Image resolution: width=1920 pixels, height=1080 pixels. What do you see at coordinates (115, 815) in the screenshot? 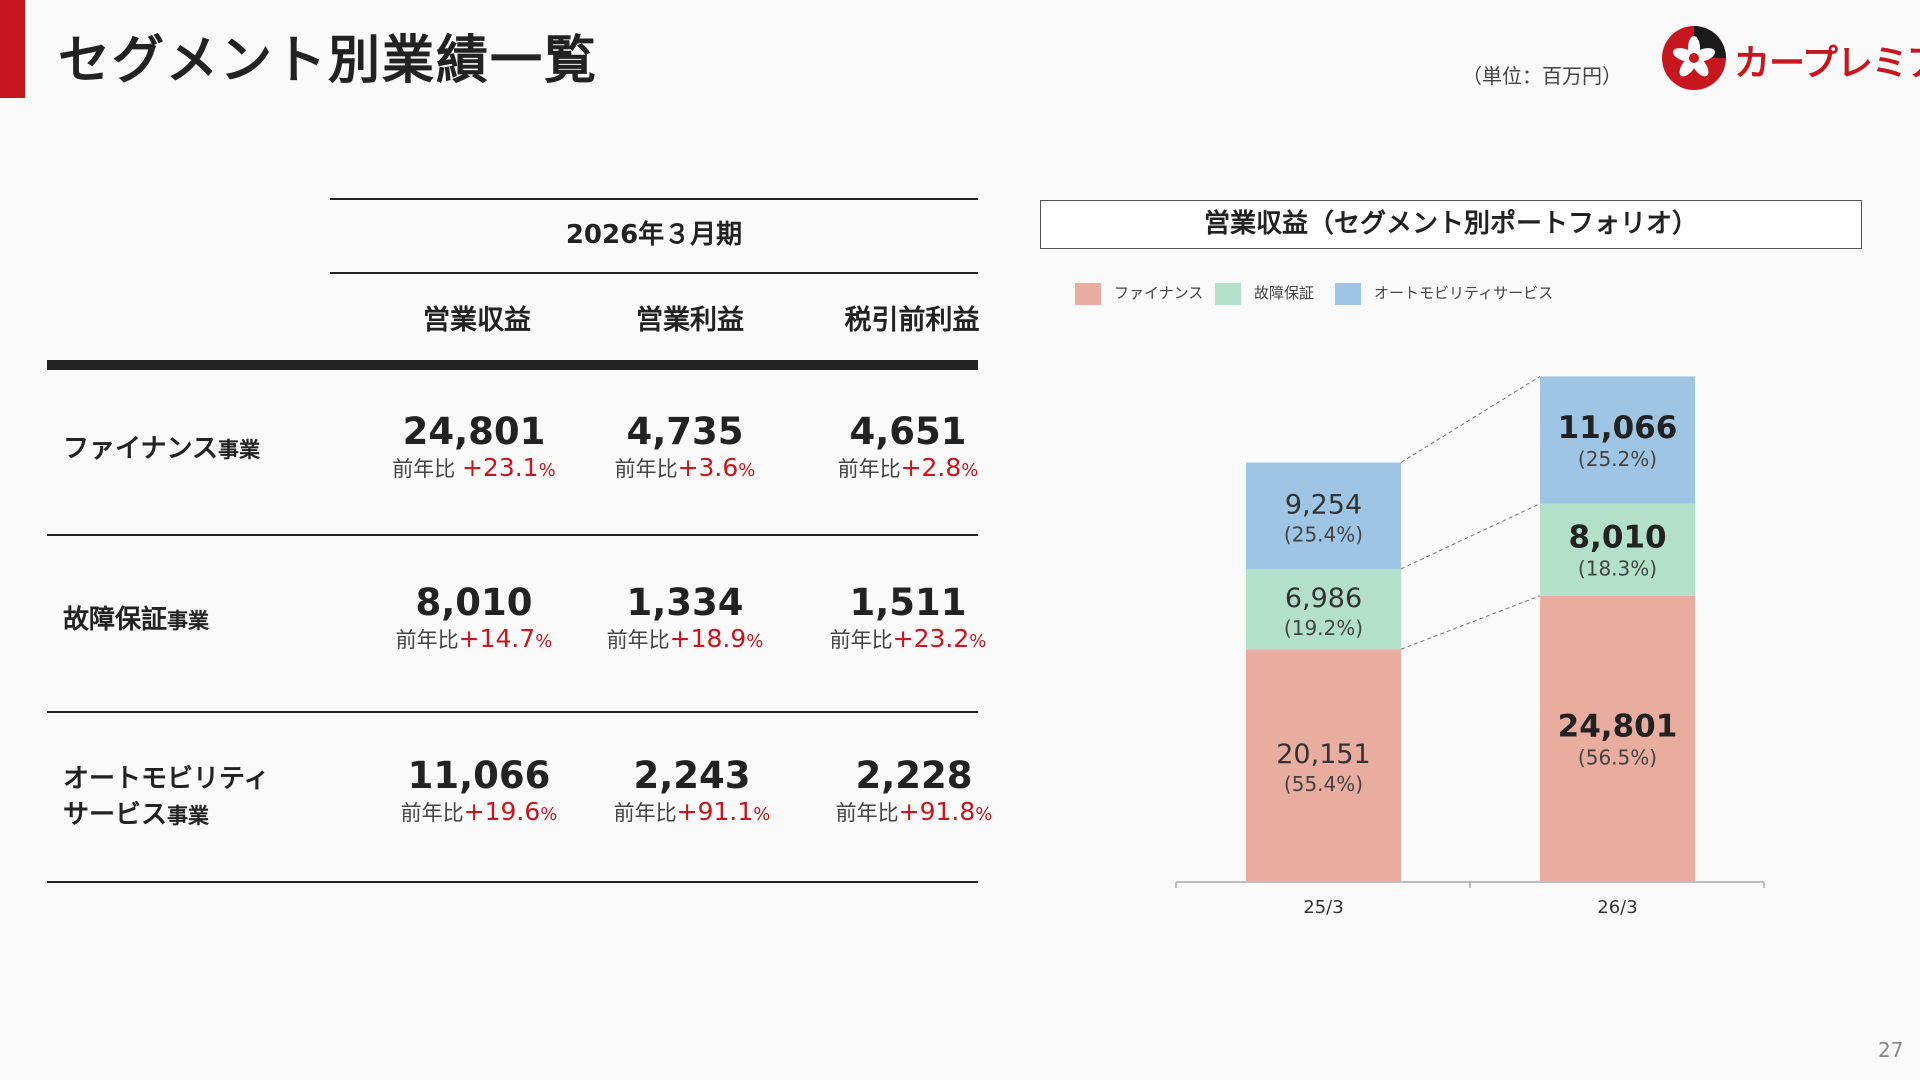
I see `row-label-line2: サービス` at bounding box center [115, 815].